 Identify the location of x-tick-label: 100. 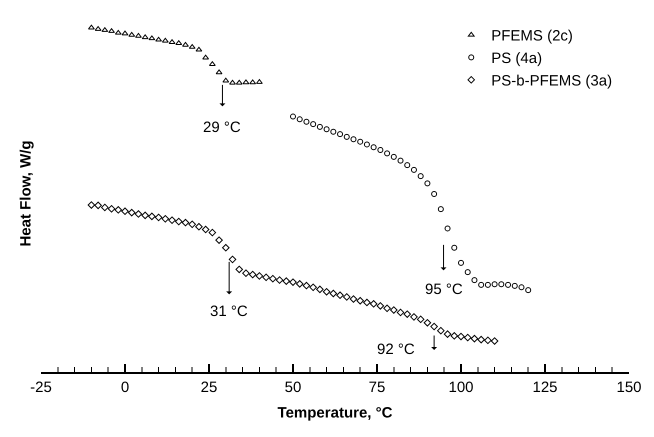
(461, 387).